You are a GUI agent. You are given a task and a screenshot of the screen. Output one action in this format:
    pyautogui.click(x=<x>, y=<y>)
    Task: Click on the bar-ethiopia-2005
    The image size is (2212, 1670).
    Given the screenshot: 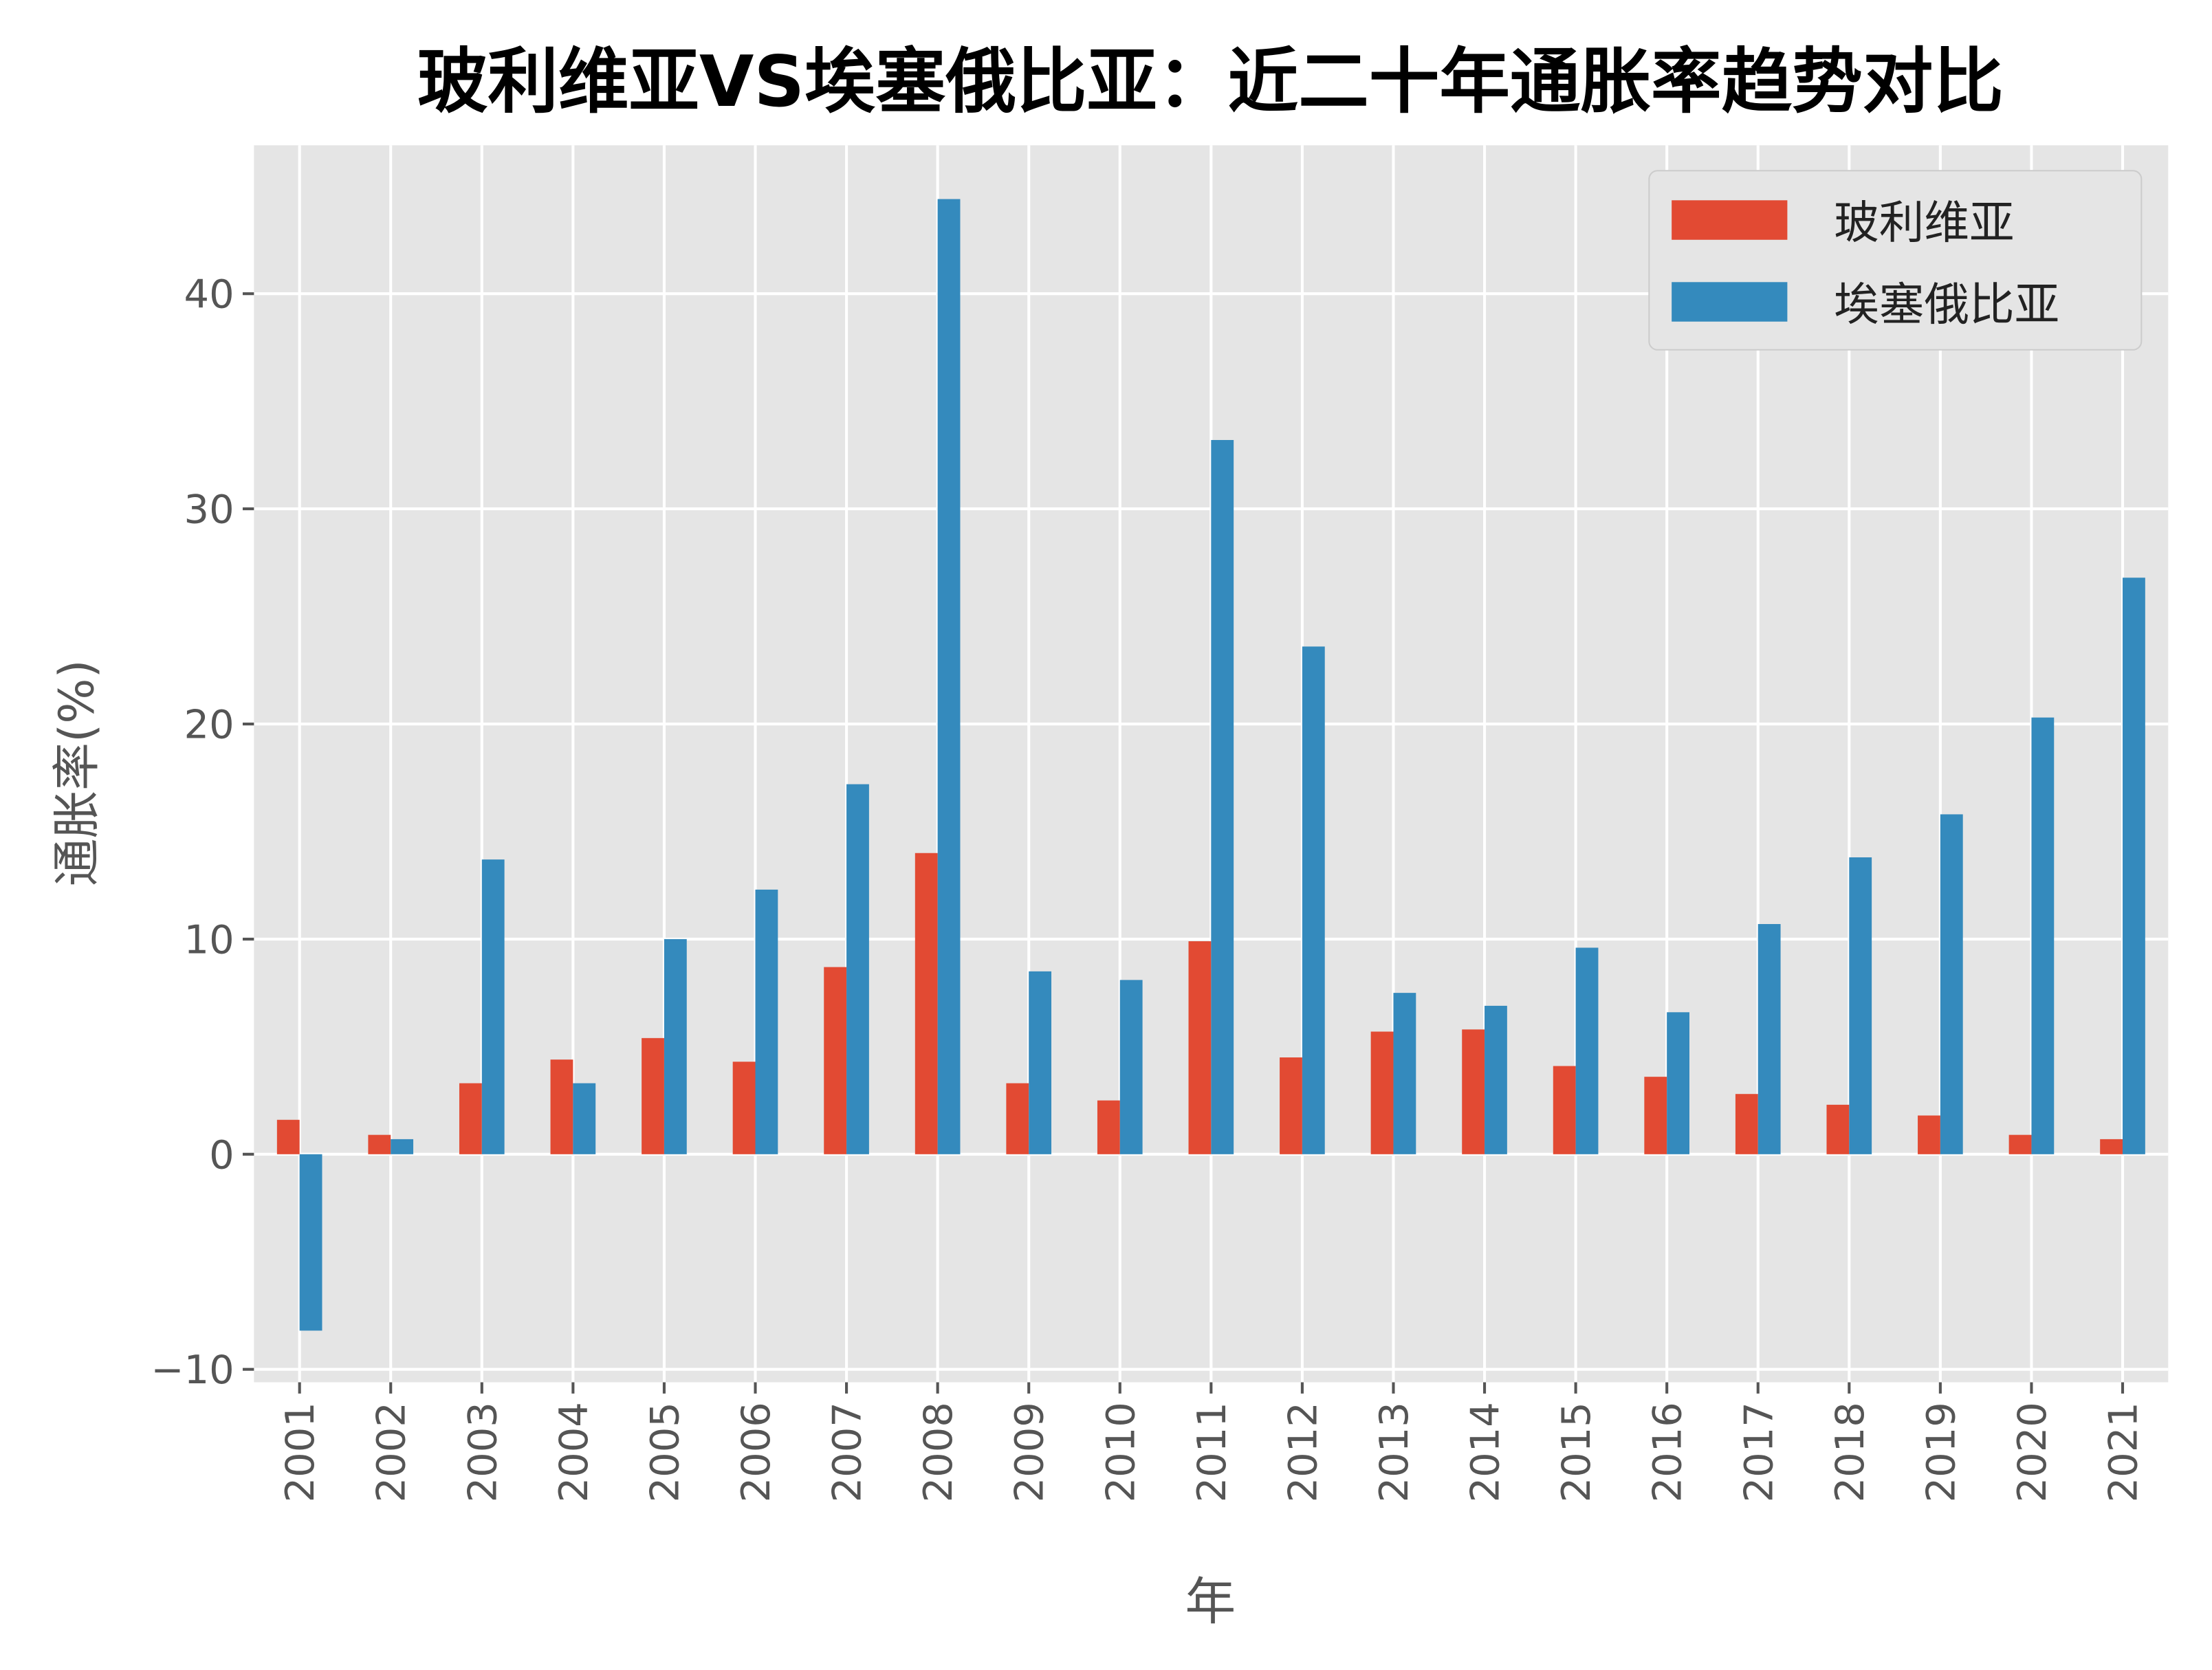 What is the action you would take?
    pyautogui.click(x=675, y=1046)
    